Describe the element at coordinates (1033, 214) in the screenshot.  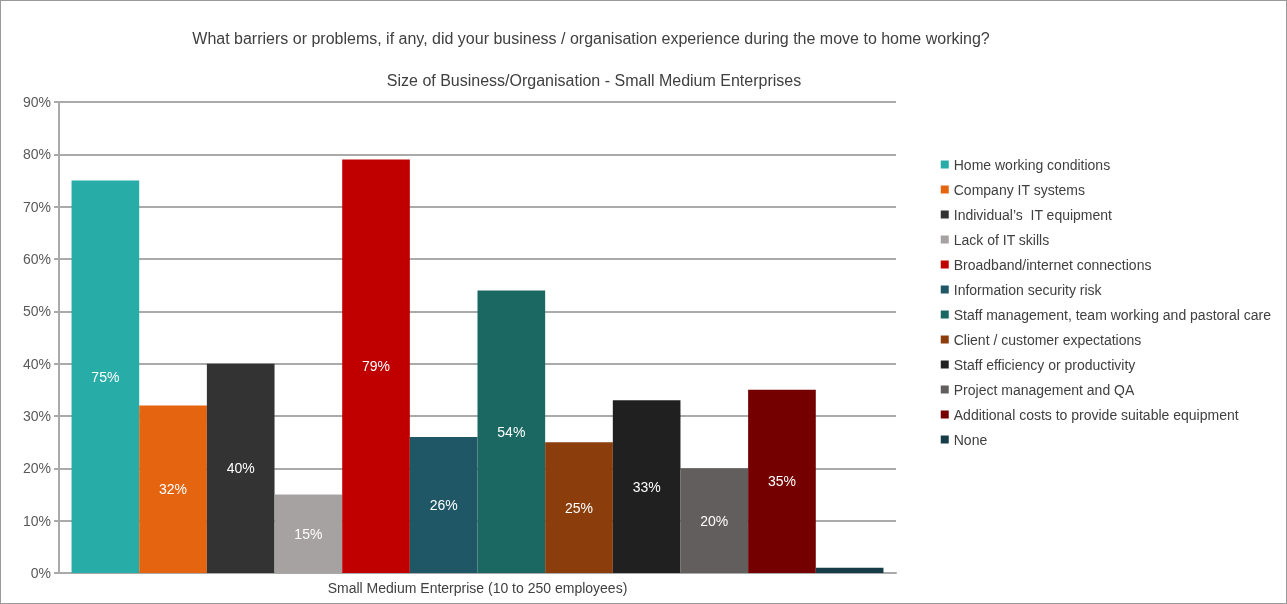
I see `legend-label: Individual’s IT equipment` at that location.